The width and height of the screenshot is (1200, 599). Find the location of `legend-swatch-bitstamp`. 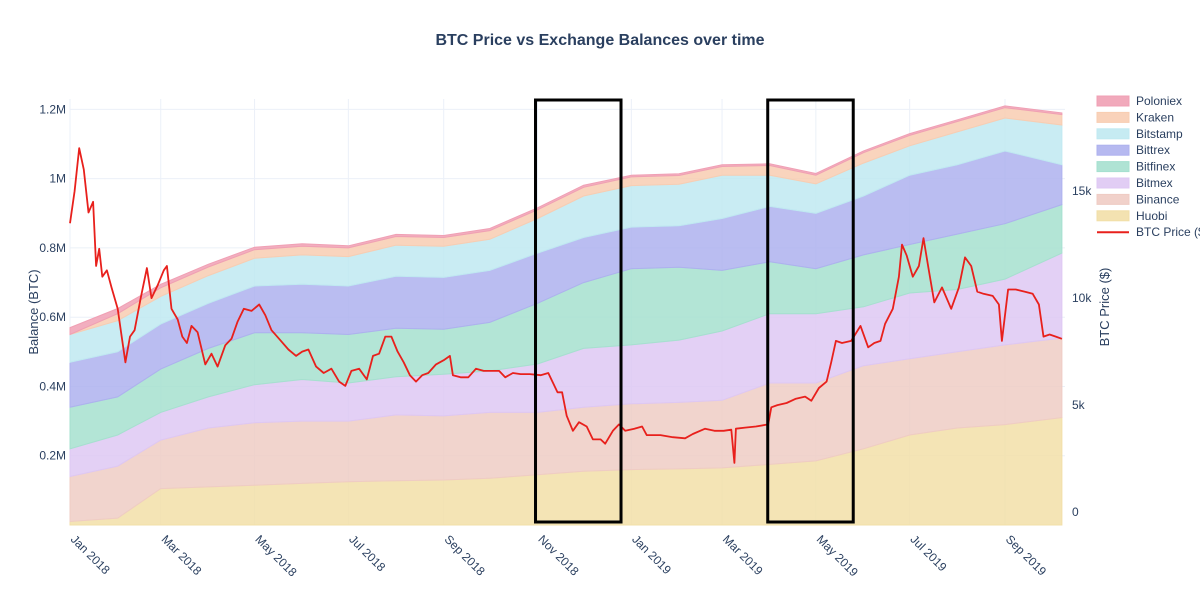

legend-swatch-bitstamp is located at coordinates (1113, 134).